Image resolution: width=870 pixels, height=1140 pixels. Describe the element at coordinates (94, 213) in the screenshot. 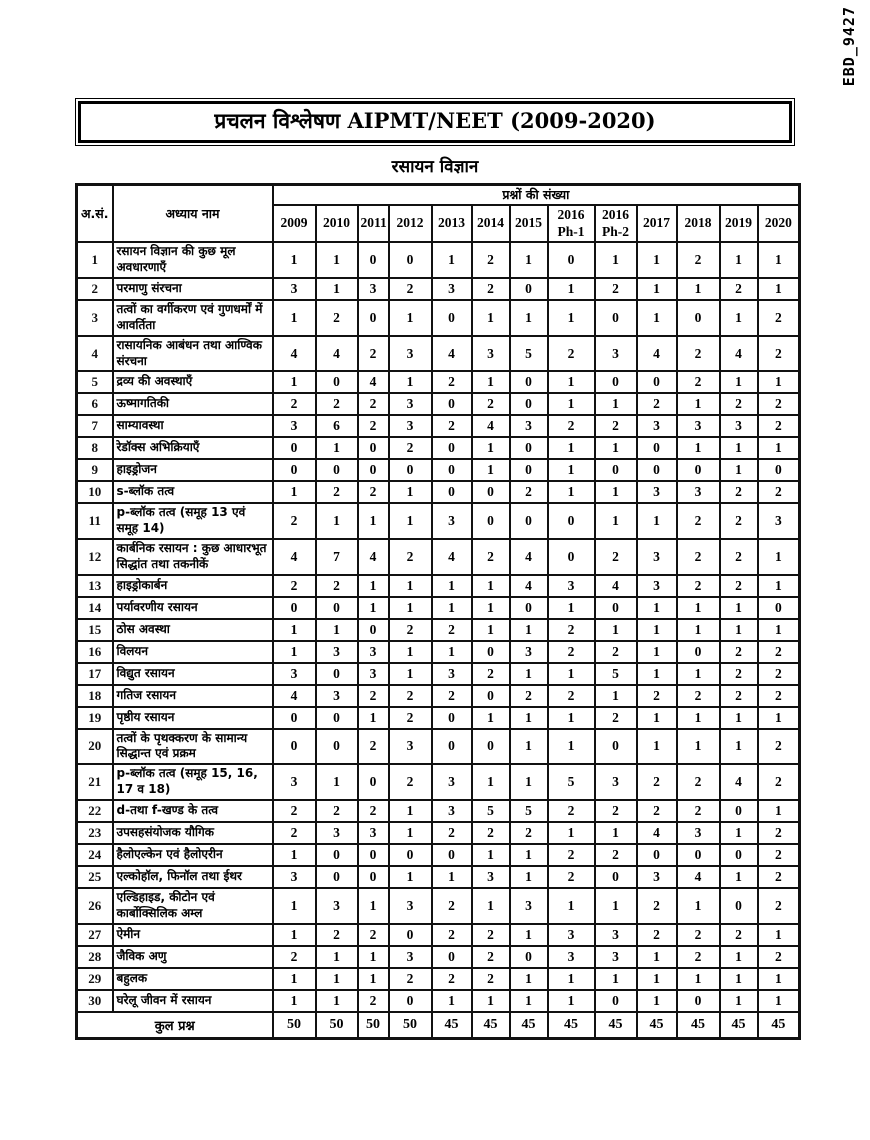

I see `col-header-serial: अ.सं.` at that location.